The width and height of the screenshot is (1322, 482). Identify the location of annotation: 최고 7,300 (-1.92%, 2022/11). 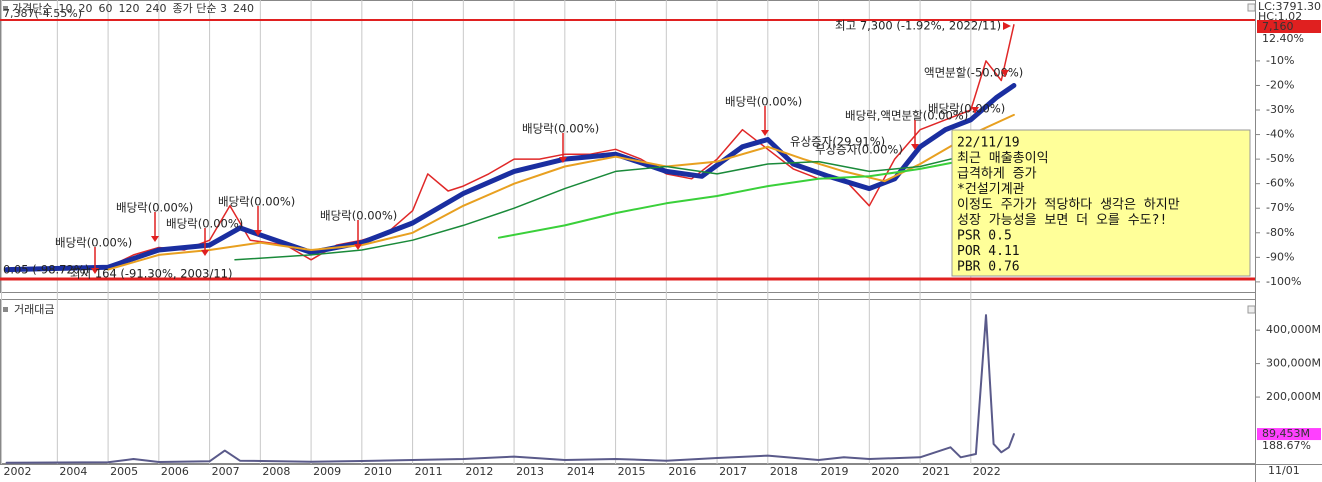
(918, 26).